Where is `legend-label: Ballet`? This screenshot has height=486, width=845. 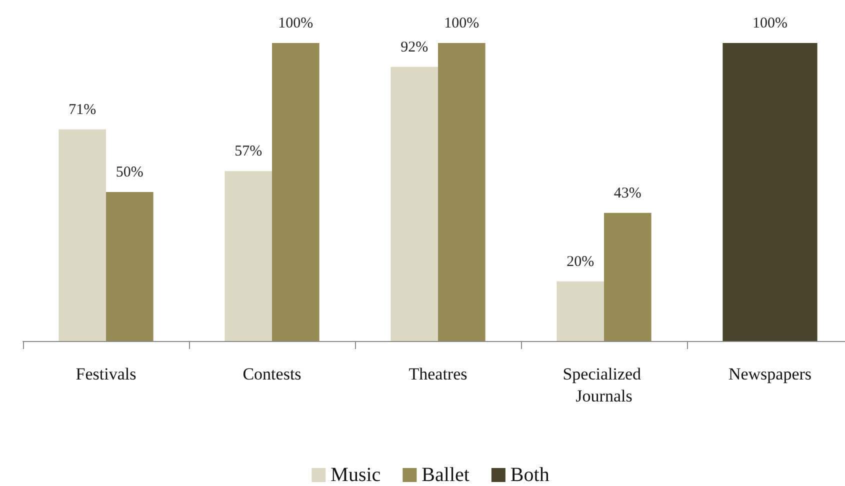 legend-label: Ballet is located at coordinates (446, 475).